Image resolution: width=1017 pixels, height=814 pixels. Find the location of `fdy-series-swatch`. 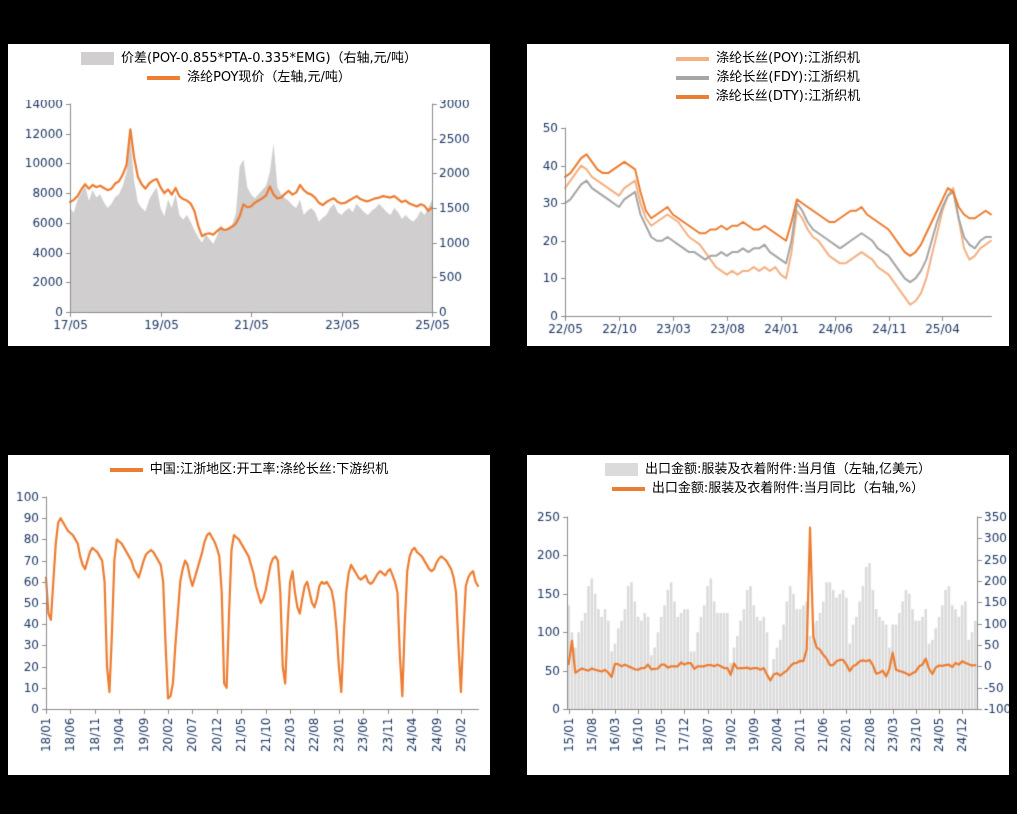

fdy-series-swatch is located at coordinates (693, 77).